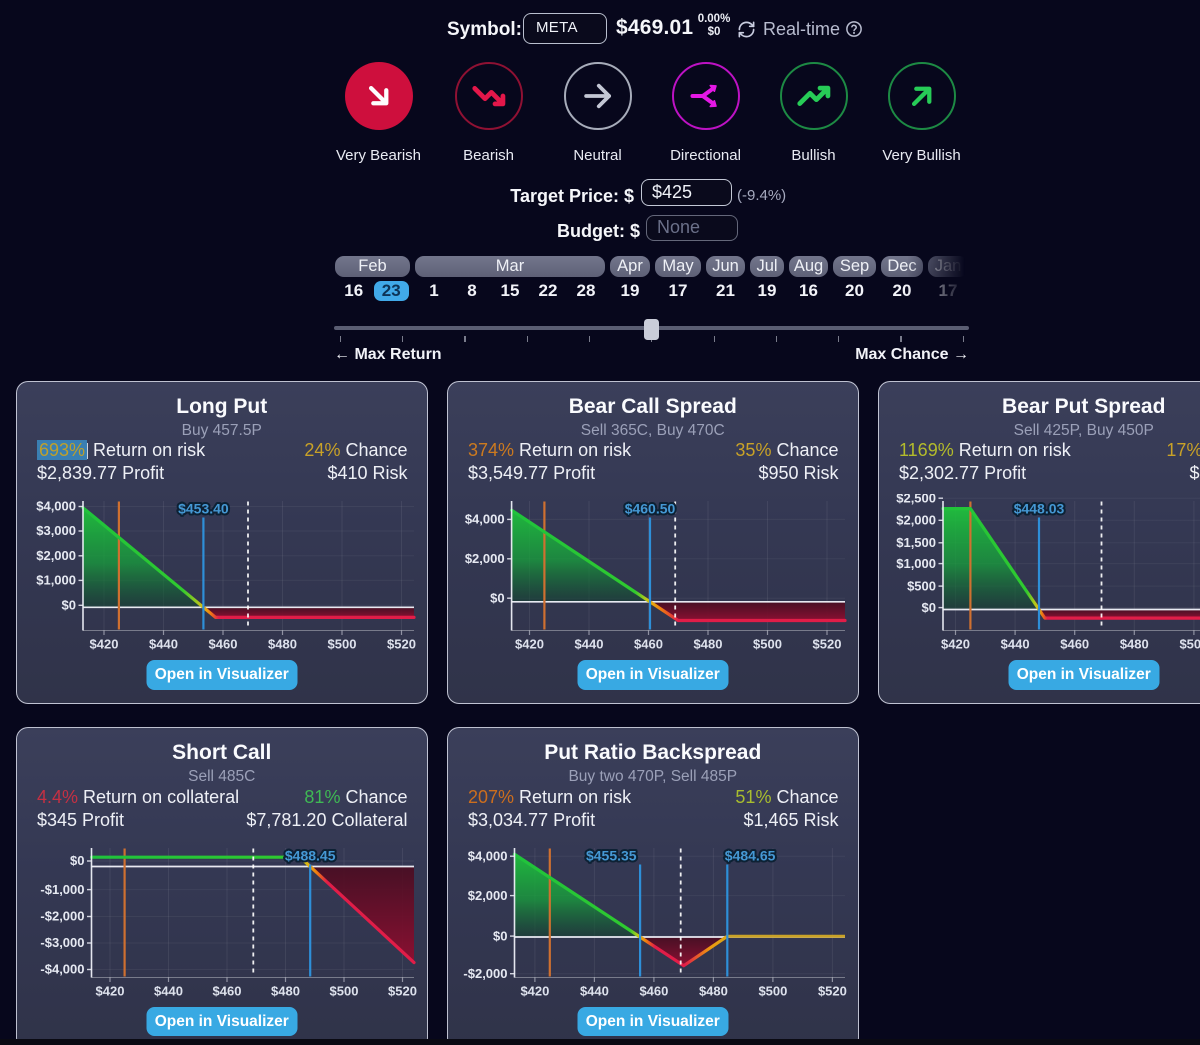 The width and height of the screenshot is (1200, 1045). Describe the element at coordinates (62, 889) in the screenshot. I see `svg-text: -$1,000` at that location.